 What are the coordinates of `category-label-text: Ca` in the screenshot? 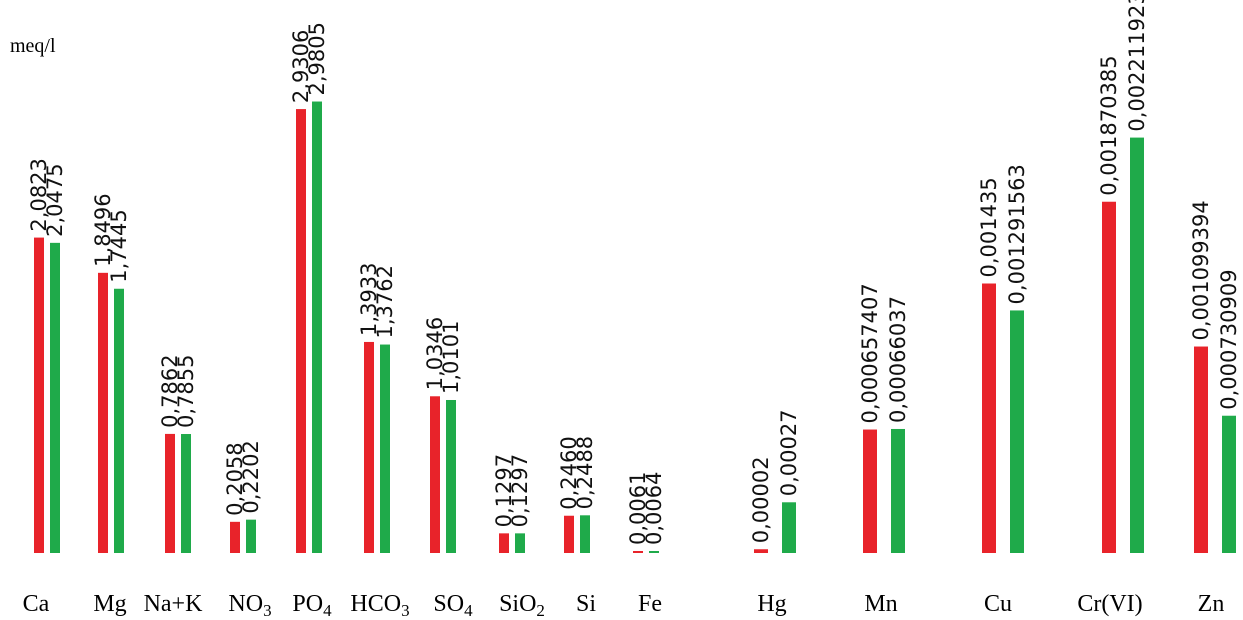 It's located at (36, 604).